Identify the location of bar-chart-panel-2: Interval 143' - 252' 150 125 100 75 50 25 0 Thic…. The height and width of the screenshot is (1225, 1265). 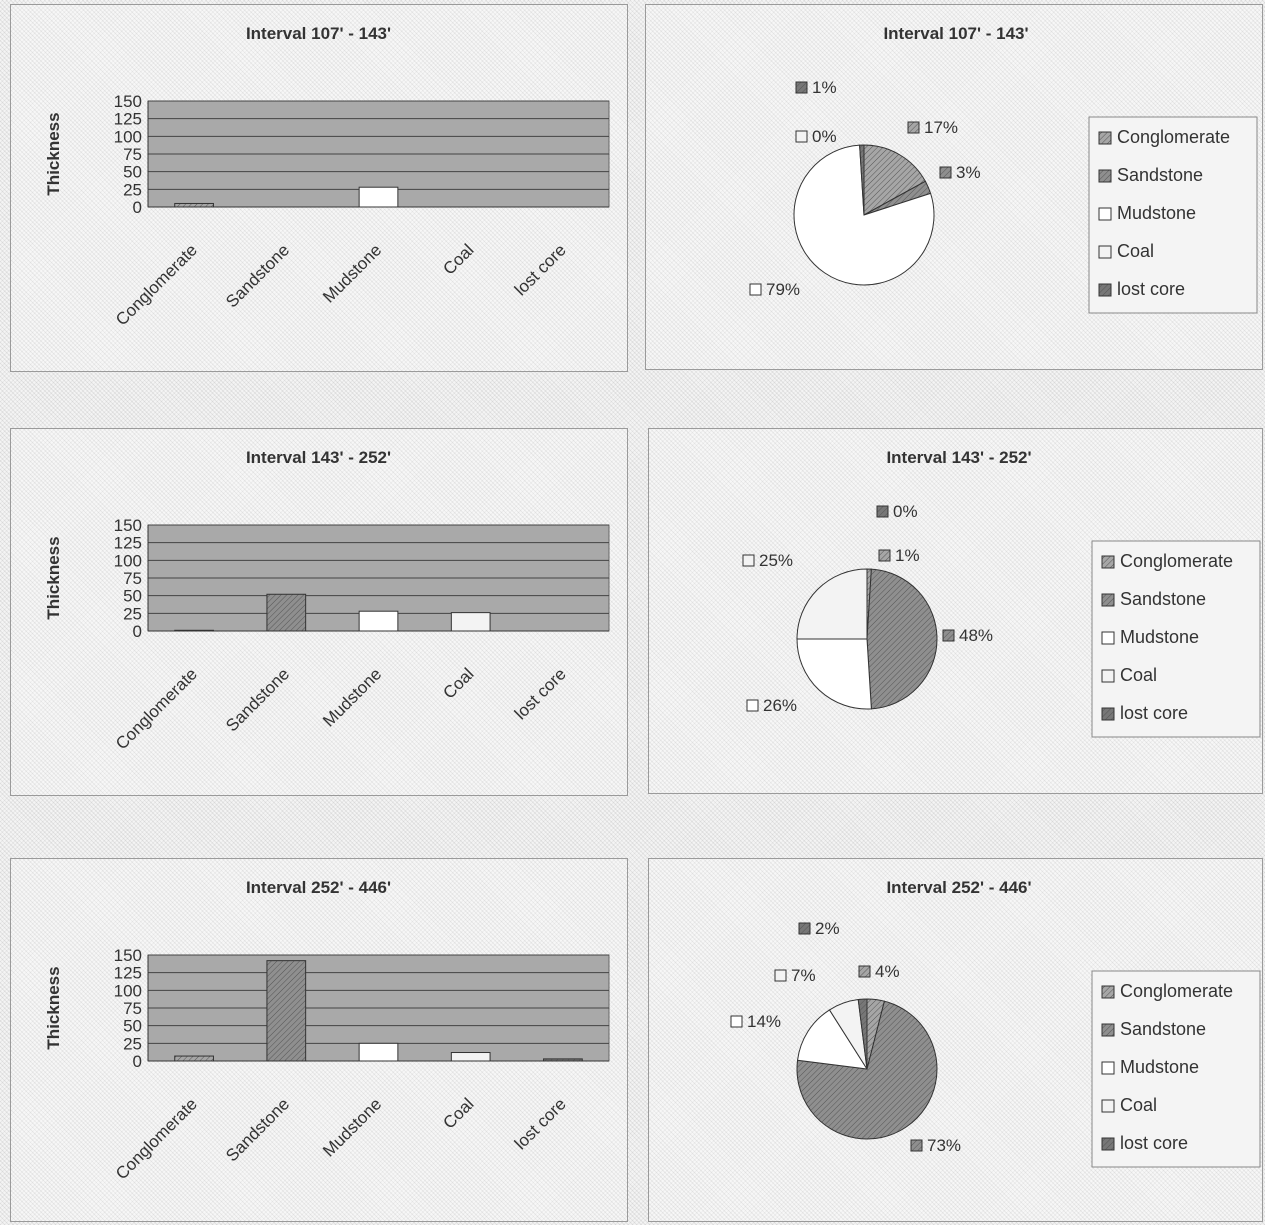
(319, 612).